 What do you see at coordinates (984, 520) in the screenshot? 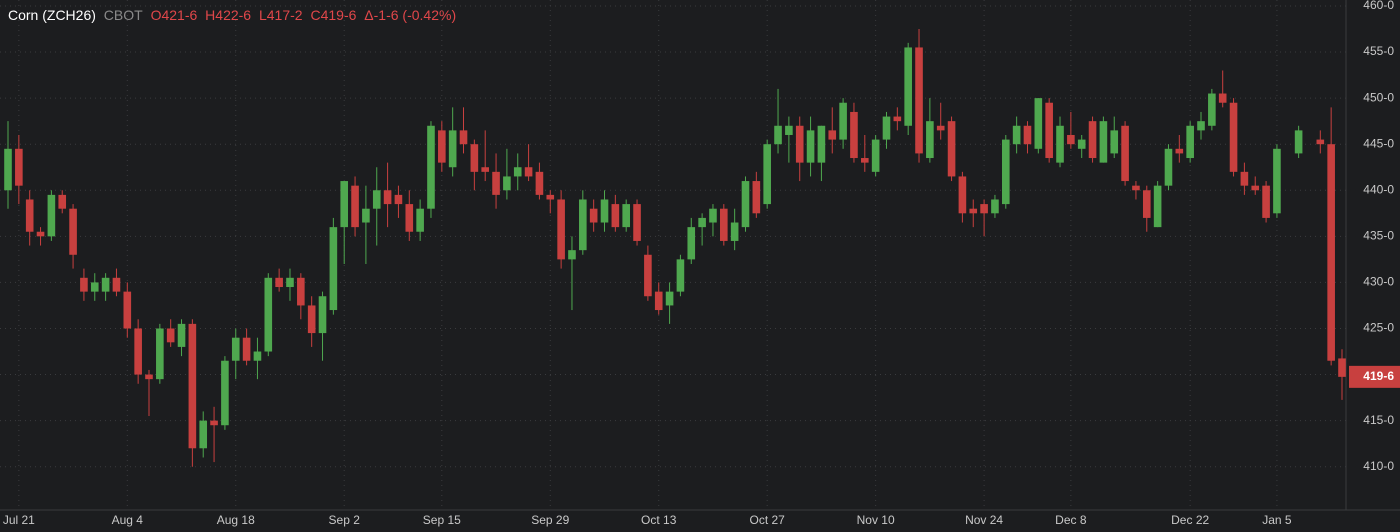
I see `x-tick-label: Nov 24` at bounding box center [984, 520].